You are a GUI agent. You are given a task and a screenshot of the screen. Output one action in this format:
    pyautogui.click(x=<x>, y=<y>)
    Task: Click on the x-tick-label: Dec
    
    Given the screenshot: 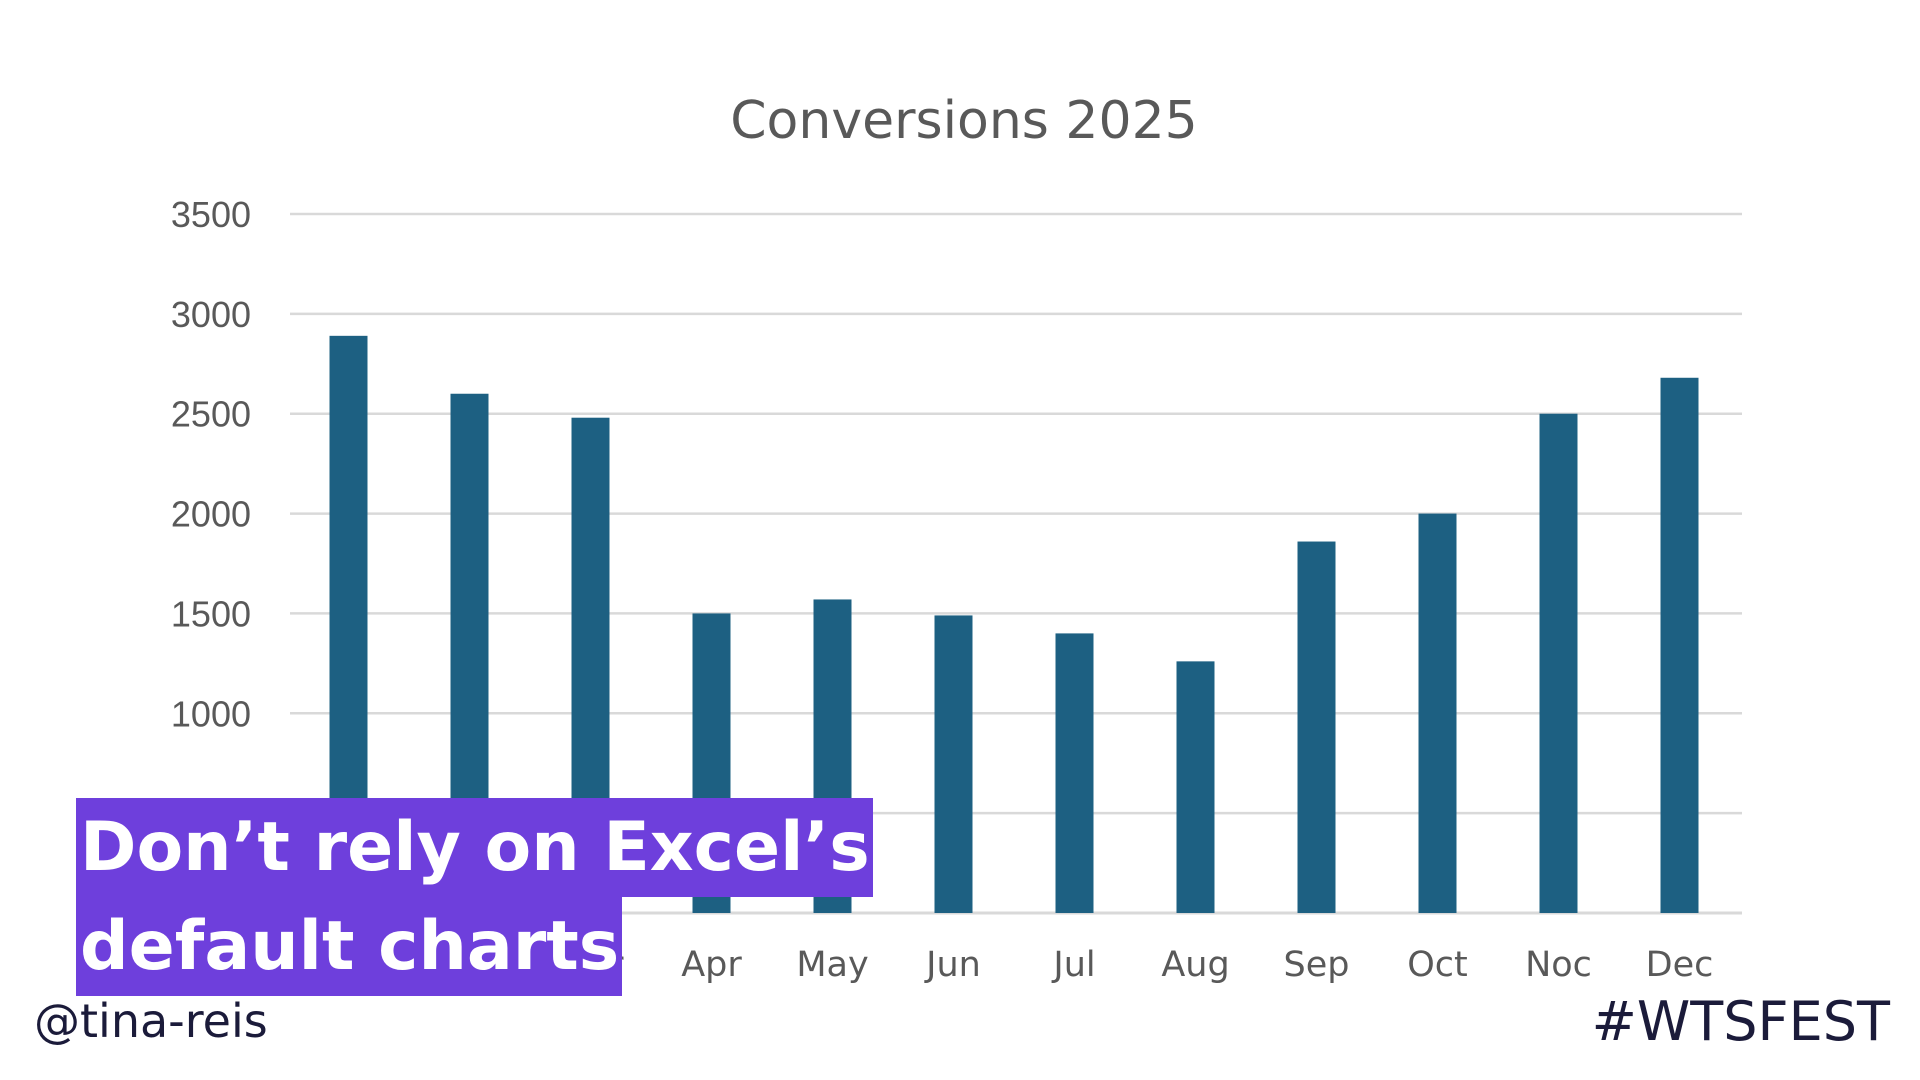 What is the action you would take?
    pyautogui.click(x=1680, y=965)
    